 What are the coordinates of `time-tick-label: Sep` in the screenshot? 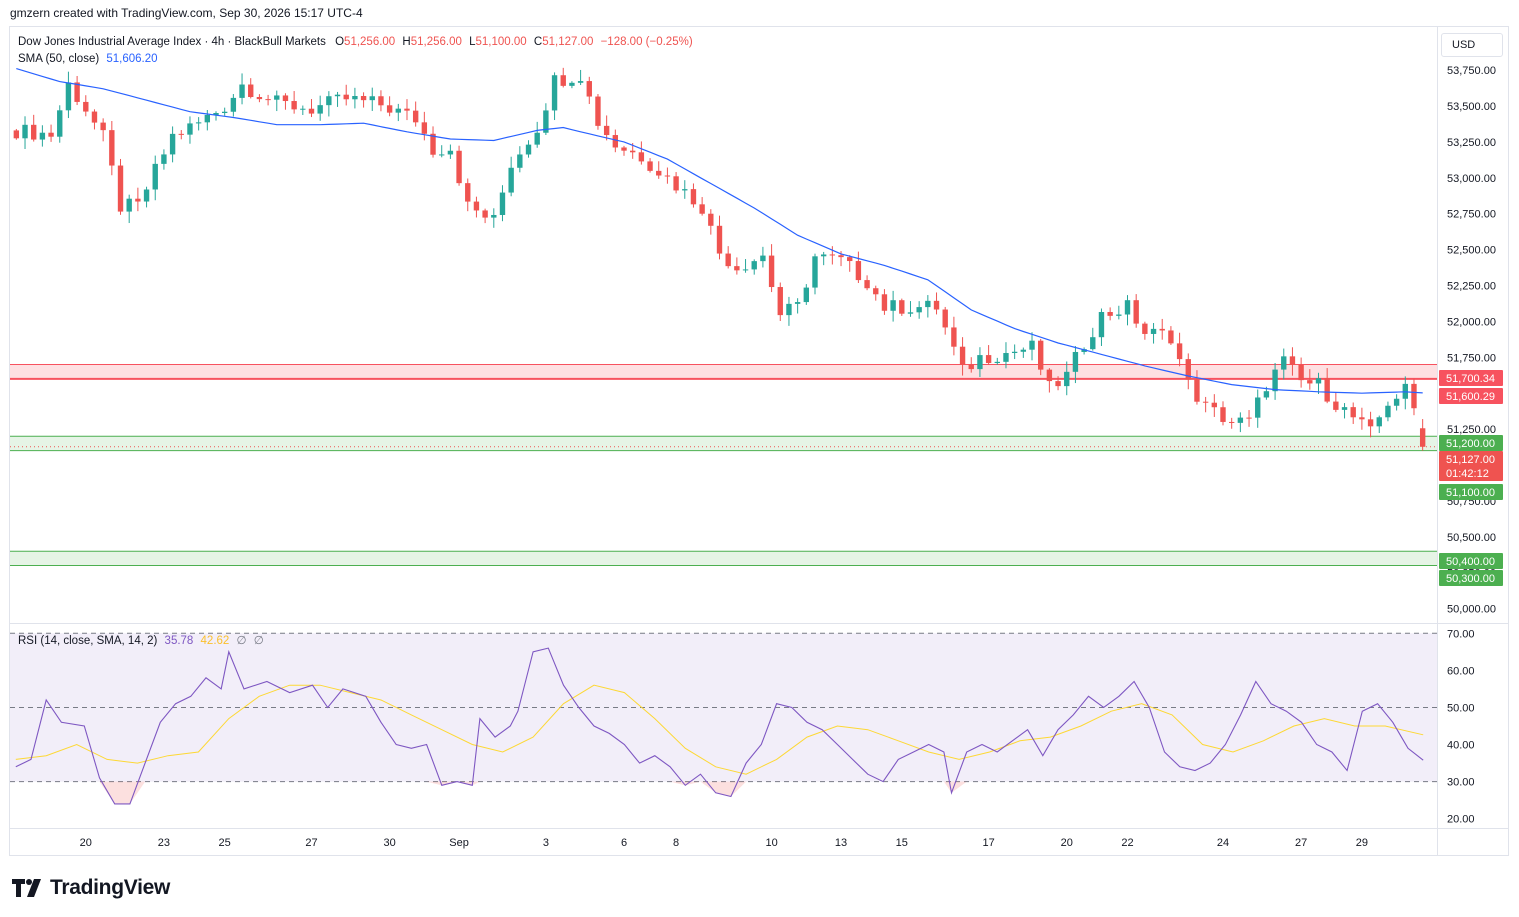 It's located at (459, 843).